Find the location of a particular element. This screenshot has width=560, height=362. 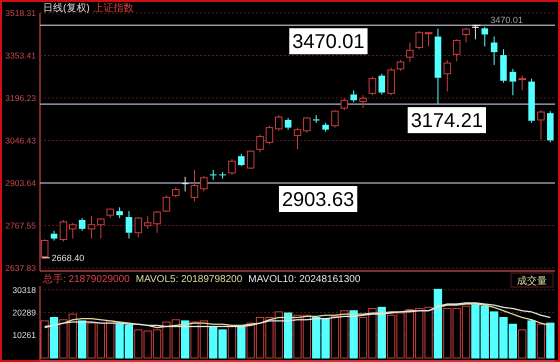

chart-subtitle: 上证指数 is located at coordinates (114, 8).